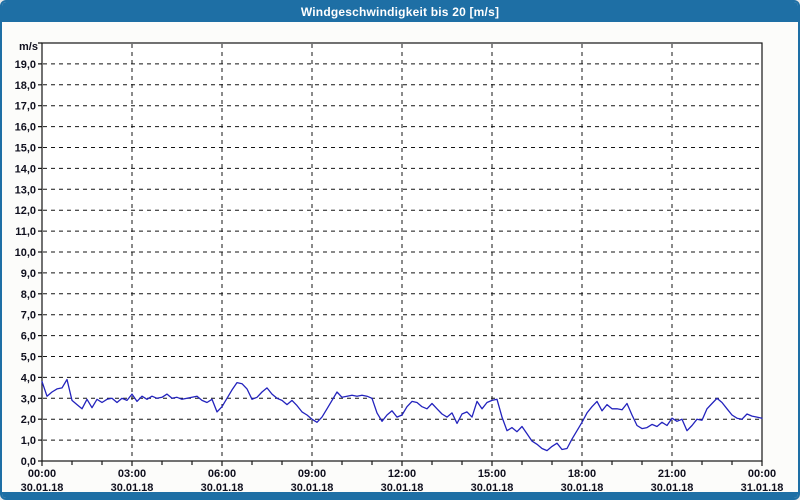  Describe the element at coordinates (25, 169) in the screenshot. I see `y-tick-label: 14,0` at that location.